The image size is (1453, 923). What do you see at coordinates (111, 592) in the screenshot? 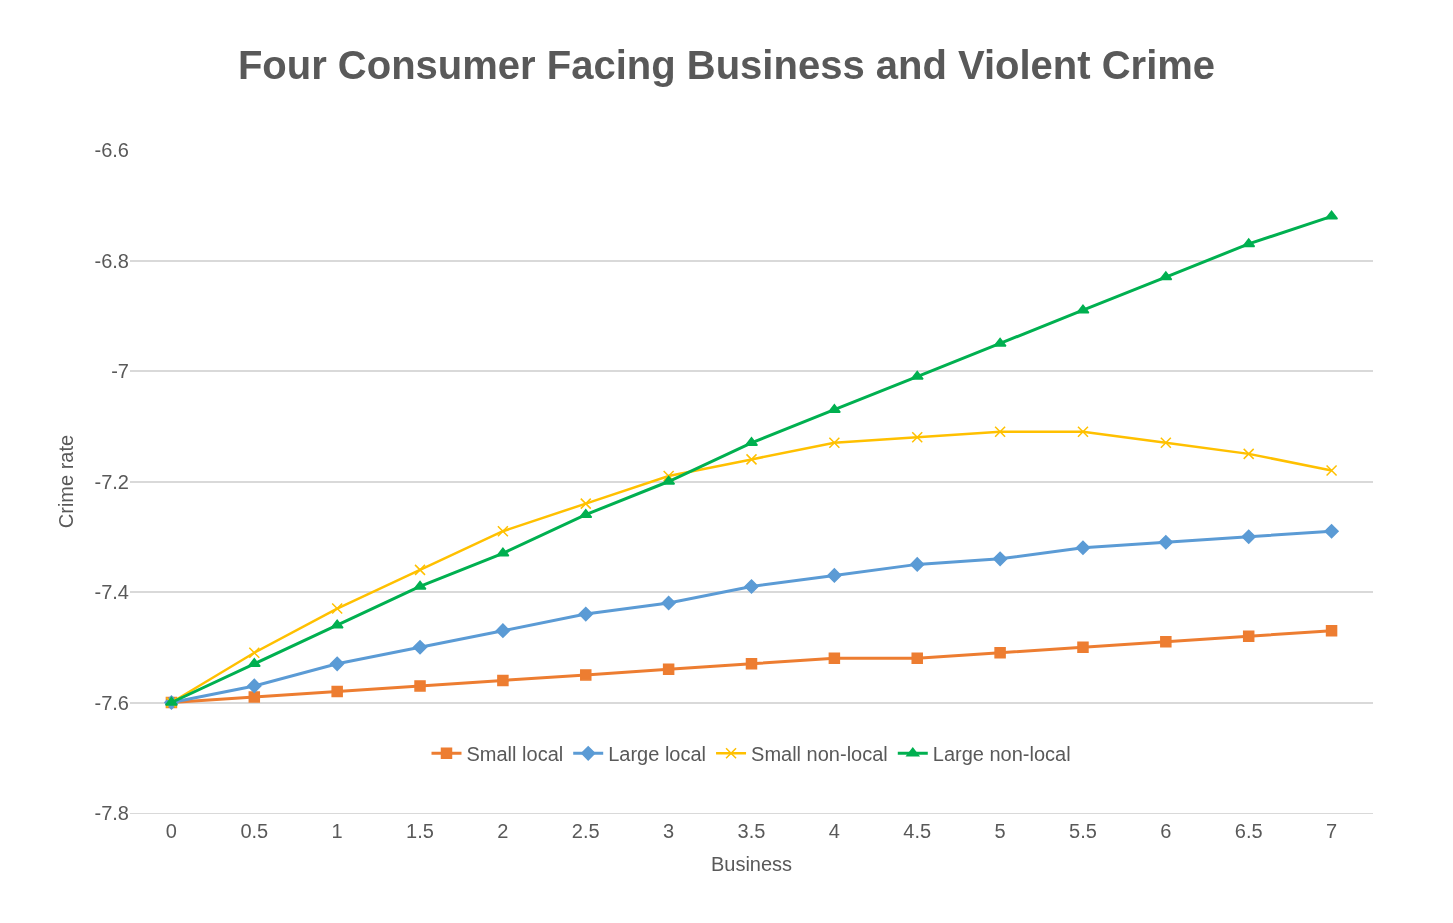
I see `y-tick-label: -7.4` at bounding box center [111, 592].